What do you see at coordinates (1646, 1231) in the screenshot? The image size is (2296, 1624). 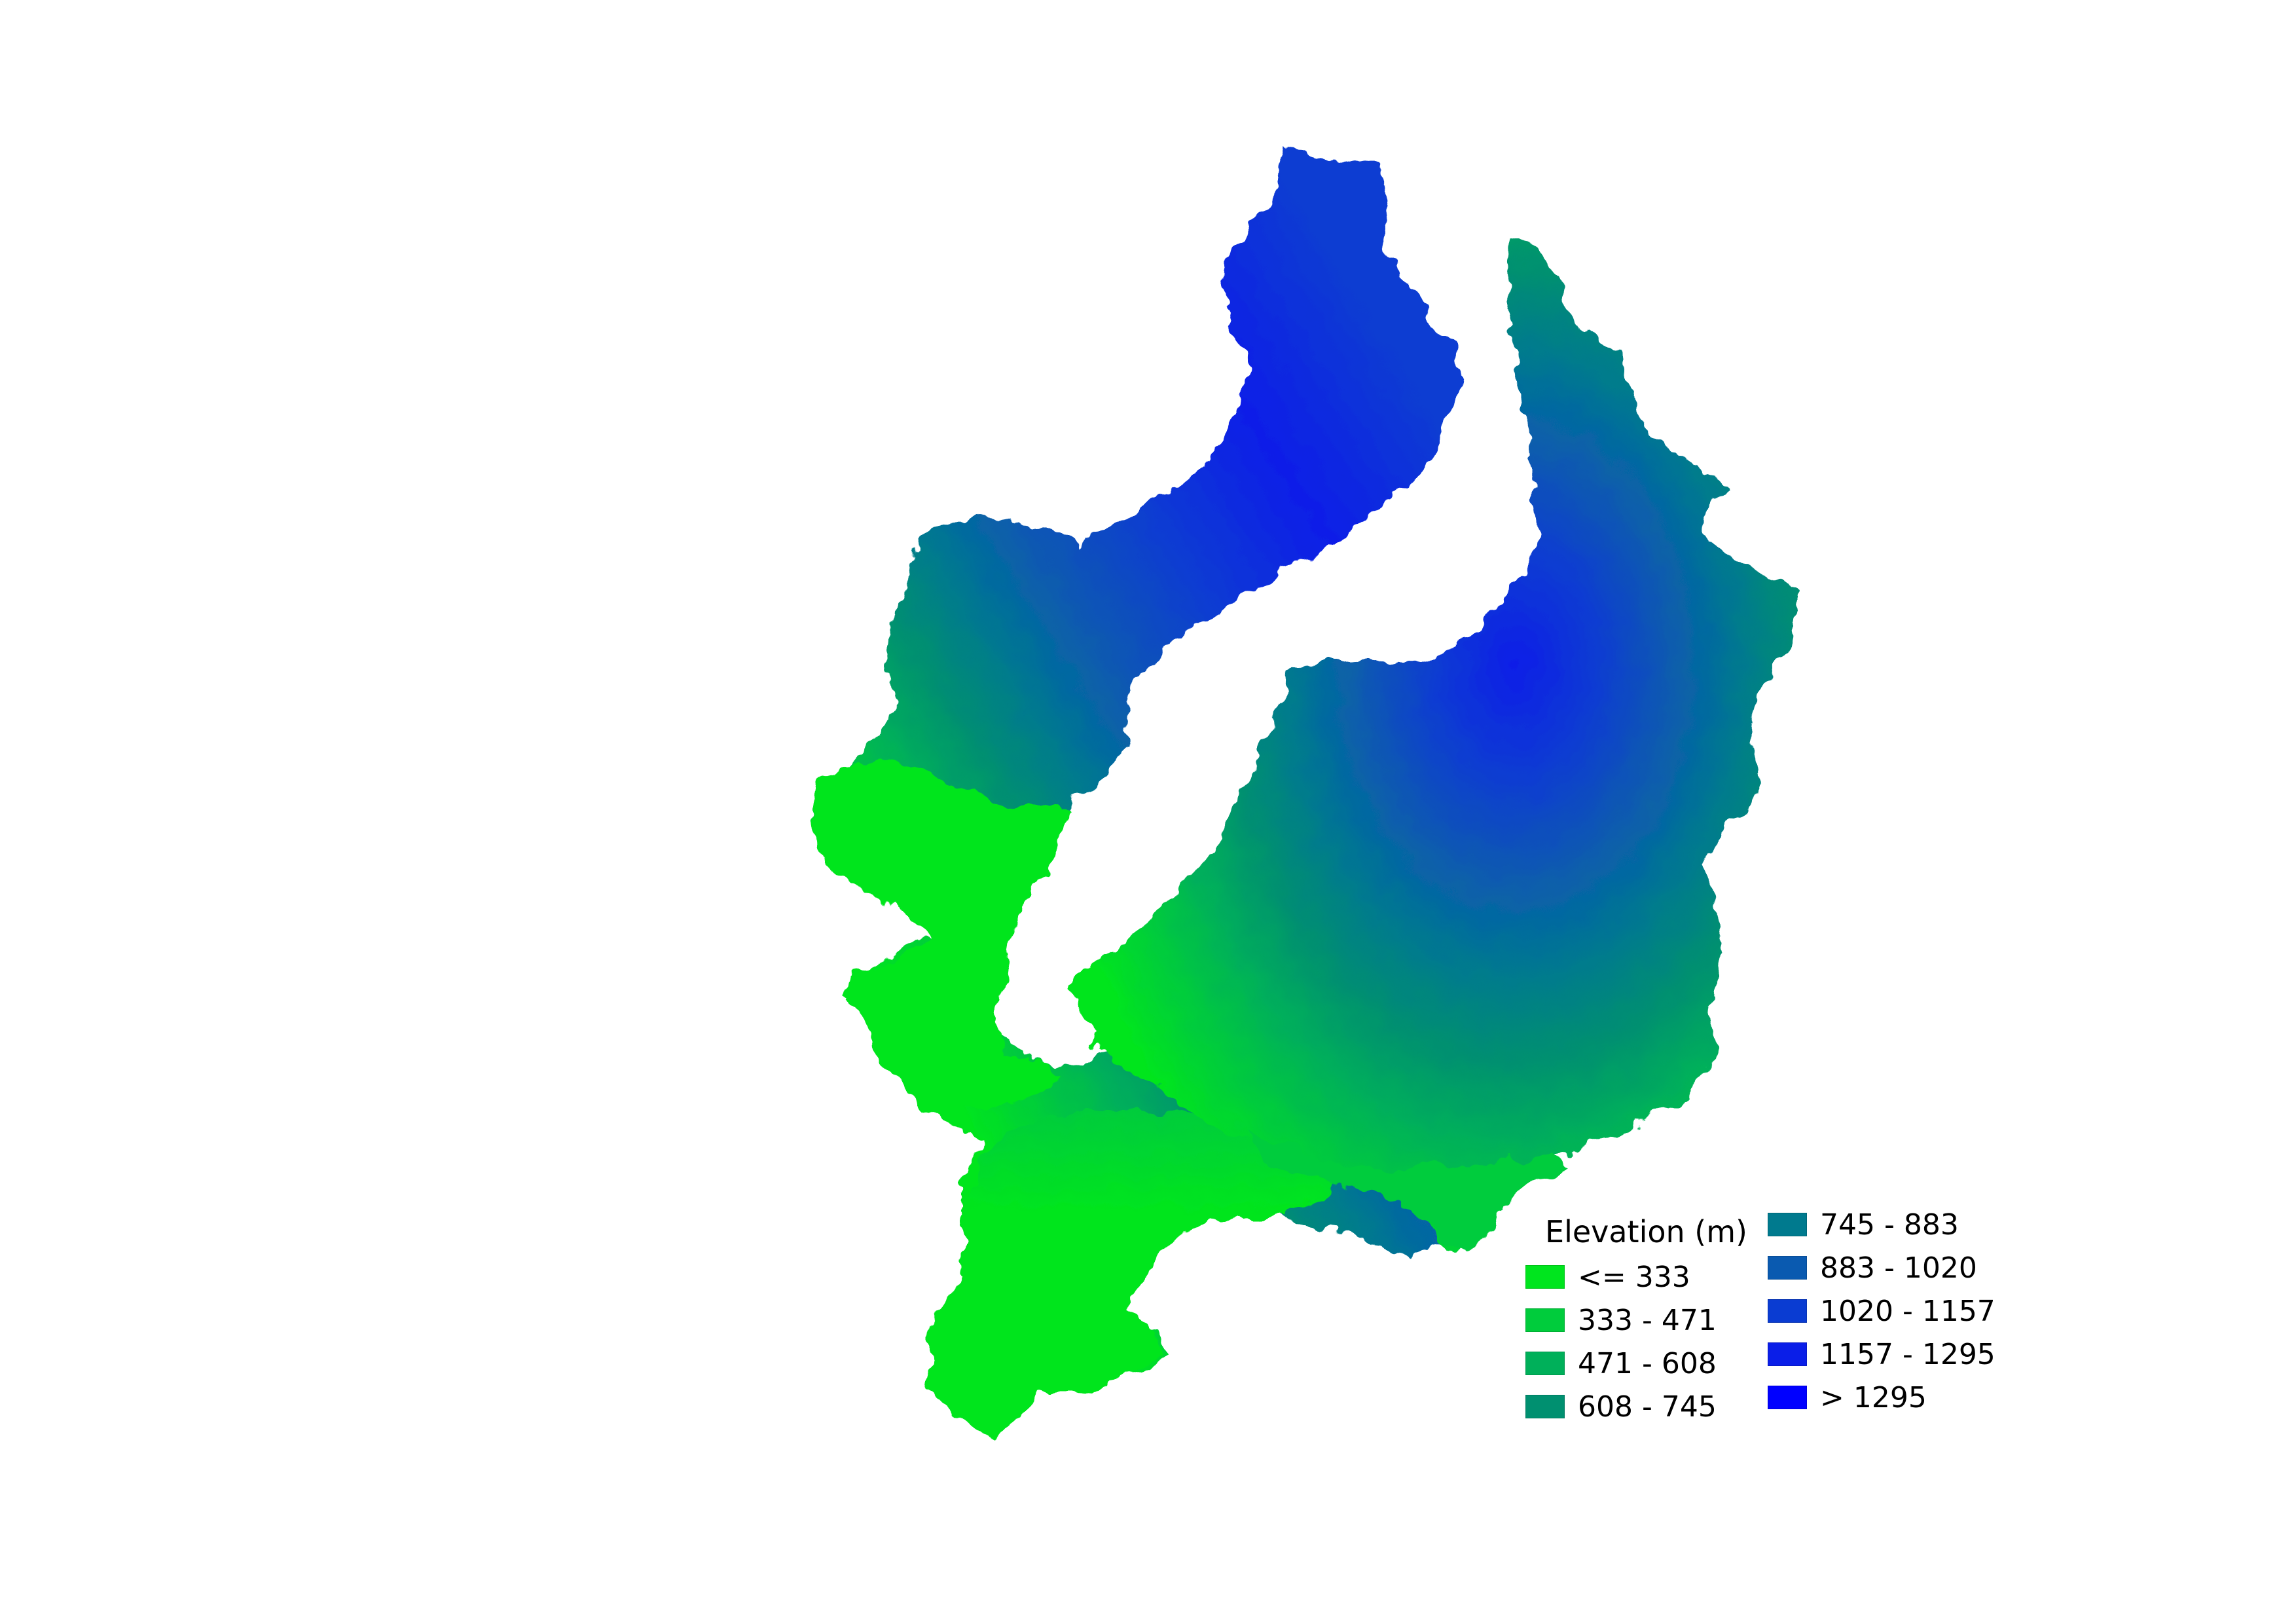 I see `legend-title: Elevation (m)` at bounding box center [1646, 1231].